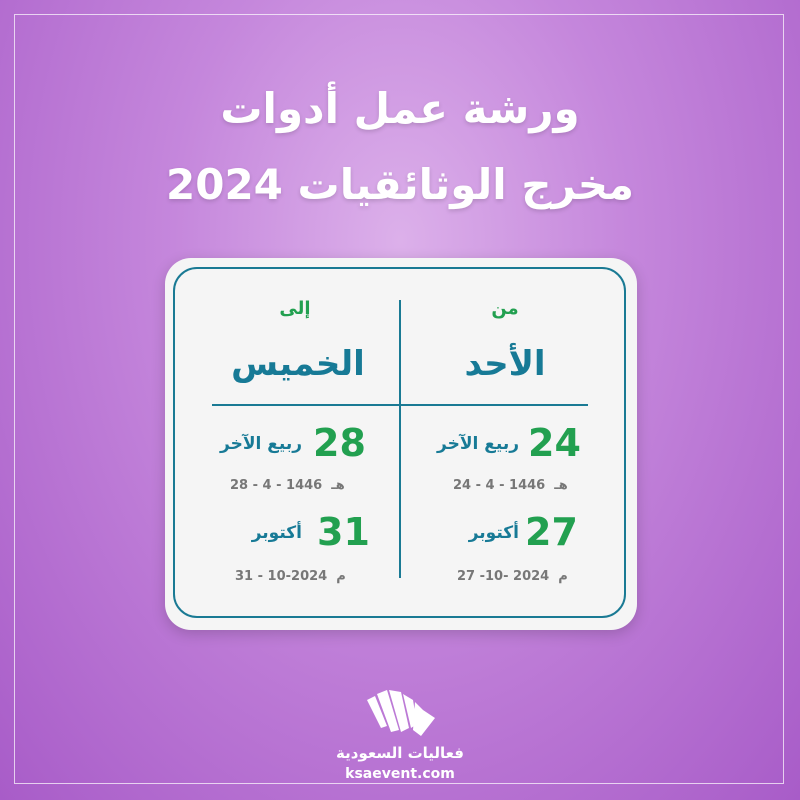 The width and height of the screenshot is (800, 800). I want to click on from-label: من, so click(505, 308).